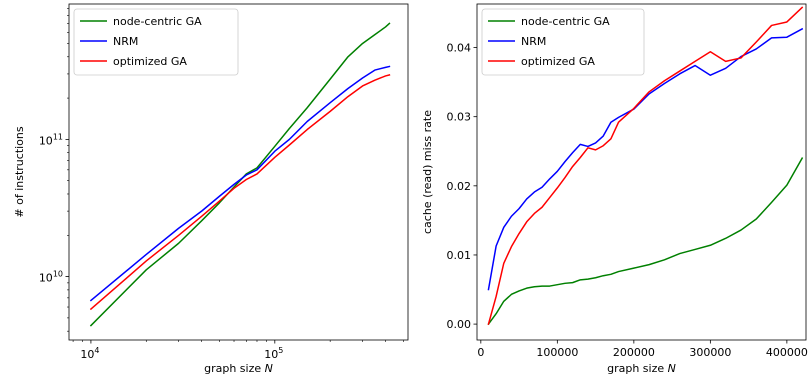  What do you see at coordinates (459, 48) in the screenshot?
I see `y-tick-label: 0.04` at bounding box center [459, 48].